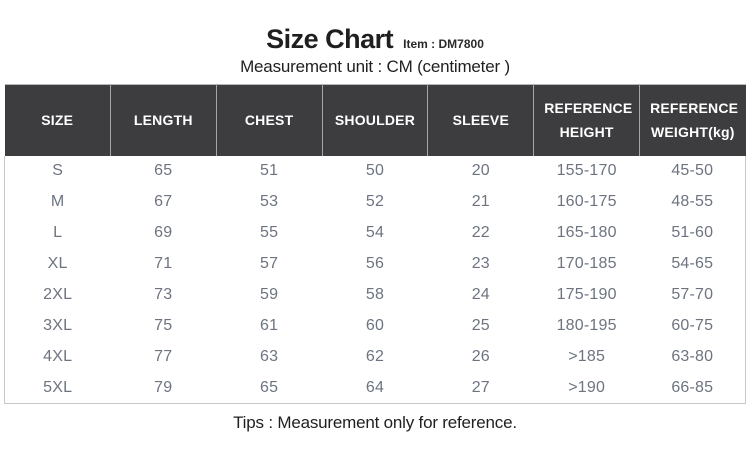 Image resolution: width=750 pixels, height=450 pixels. What do you see at coordinates (269, 201) in the screenshot?
I see `table-cell: 53` at bounding box center [269, 201].